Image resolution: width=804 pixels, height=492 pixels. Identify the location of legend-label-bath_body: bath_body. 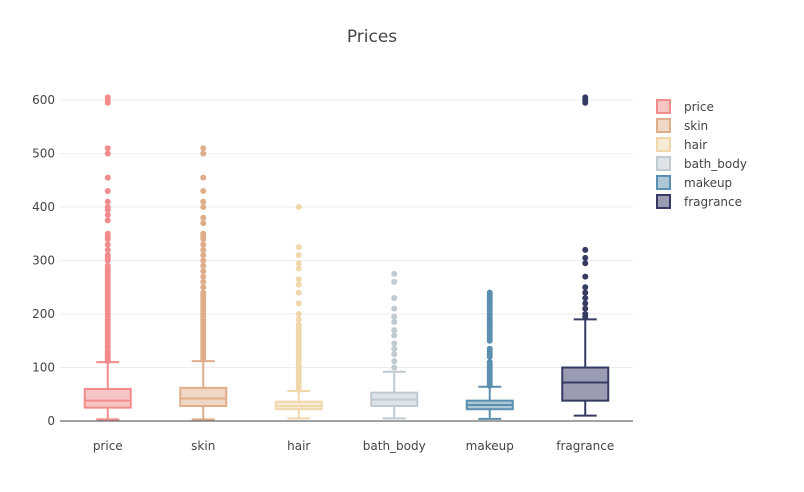
(715, 164).